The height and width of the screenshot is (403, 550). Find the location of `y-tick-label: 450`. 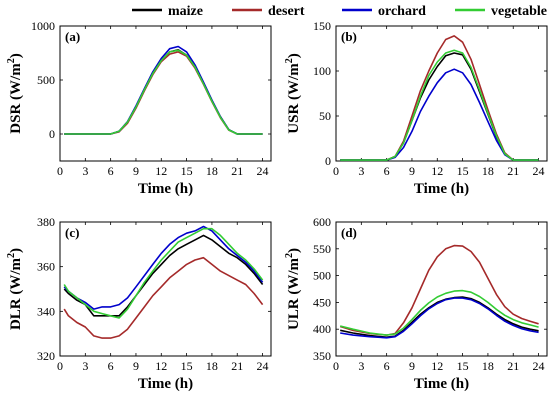

y-tick-label: 450 is located at coordinates (322, 302).